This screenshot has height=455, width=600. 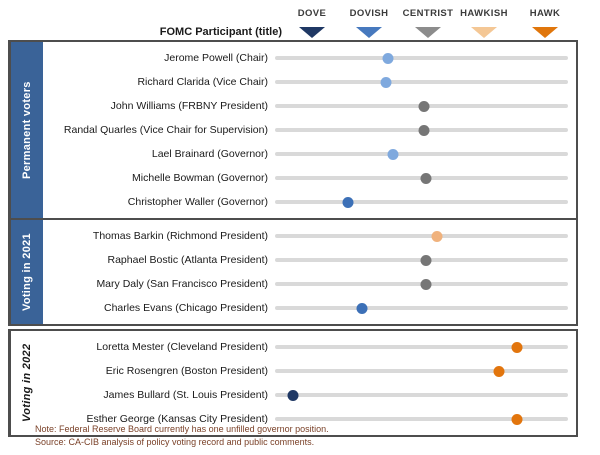 I want to click on participant-row: James Bullard (St. Louis President), so click(x=309, y=395).